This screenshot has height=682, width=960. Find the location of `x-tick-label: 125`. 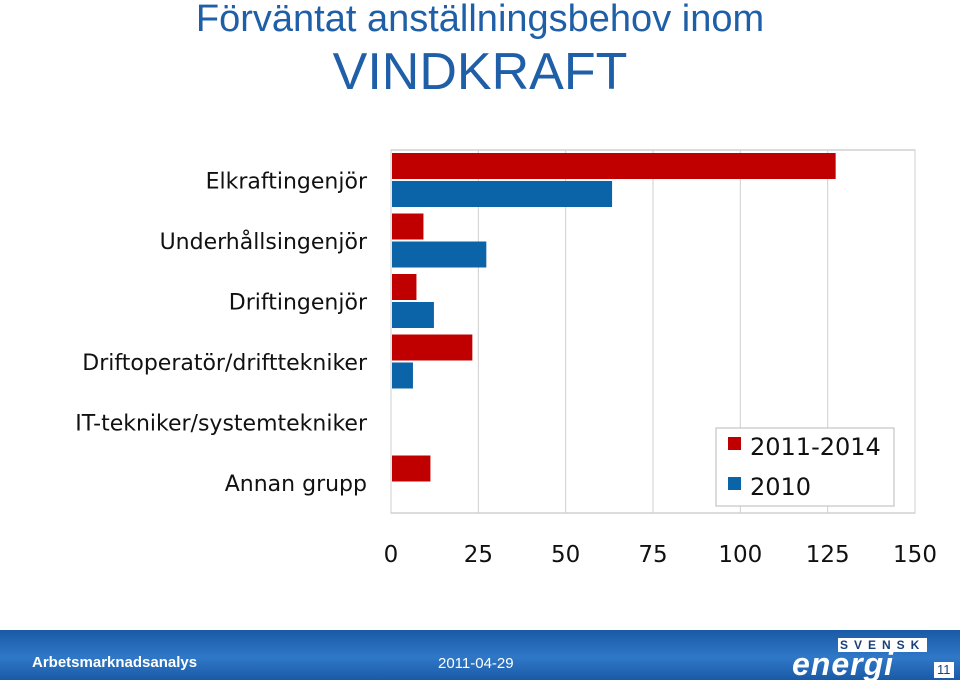

x-tick-label: 125 is located at coordinates (828, 555).